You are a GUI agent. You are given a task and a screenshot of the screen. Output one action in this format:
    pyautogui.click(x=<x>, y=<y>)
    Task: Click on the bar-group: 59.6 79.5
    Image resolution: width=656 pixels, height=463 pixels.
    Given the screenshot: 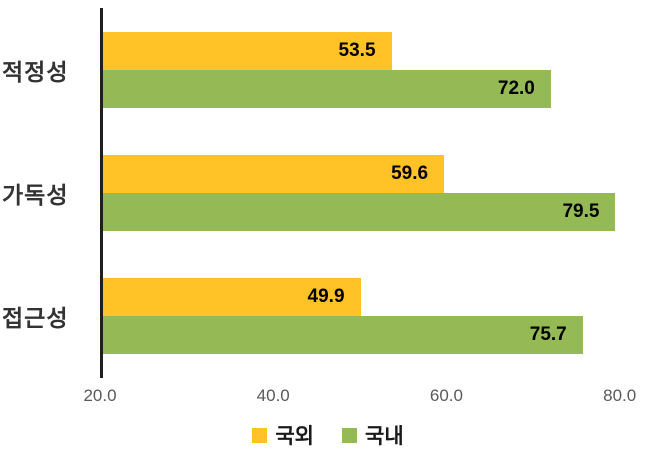 What is the action you would take?
    pyautogui.click(x=370, y=192)
    